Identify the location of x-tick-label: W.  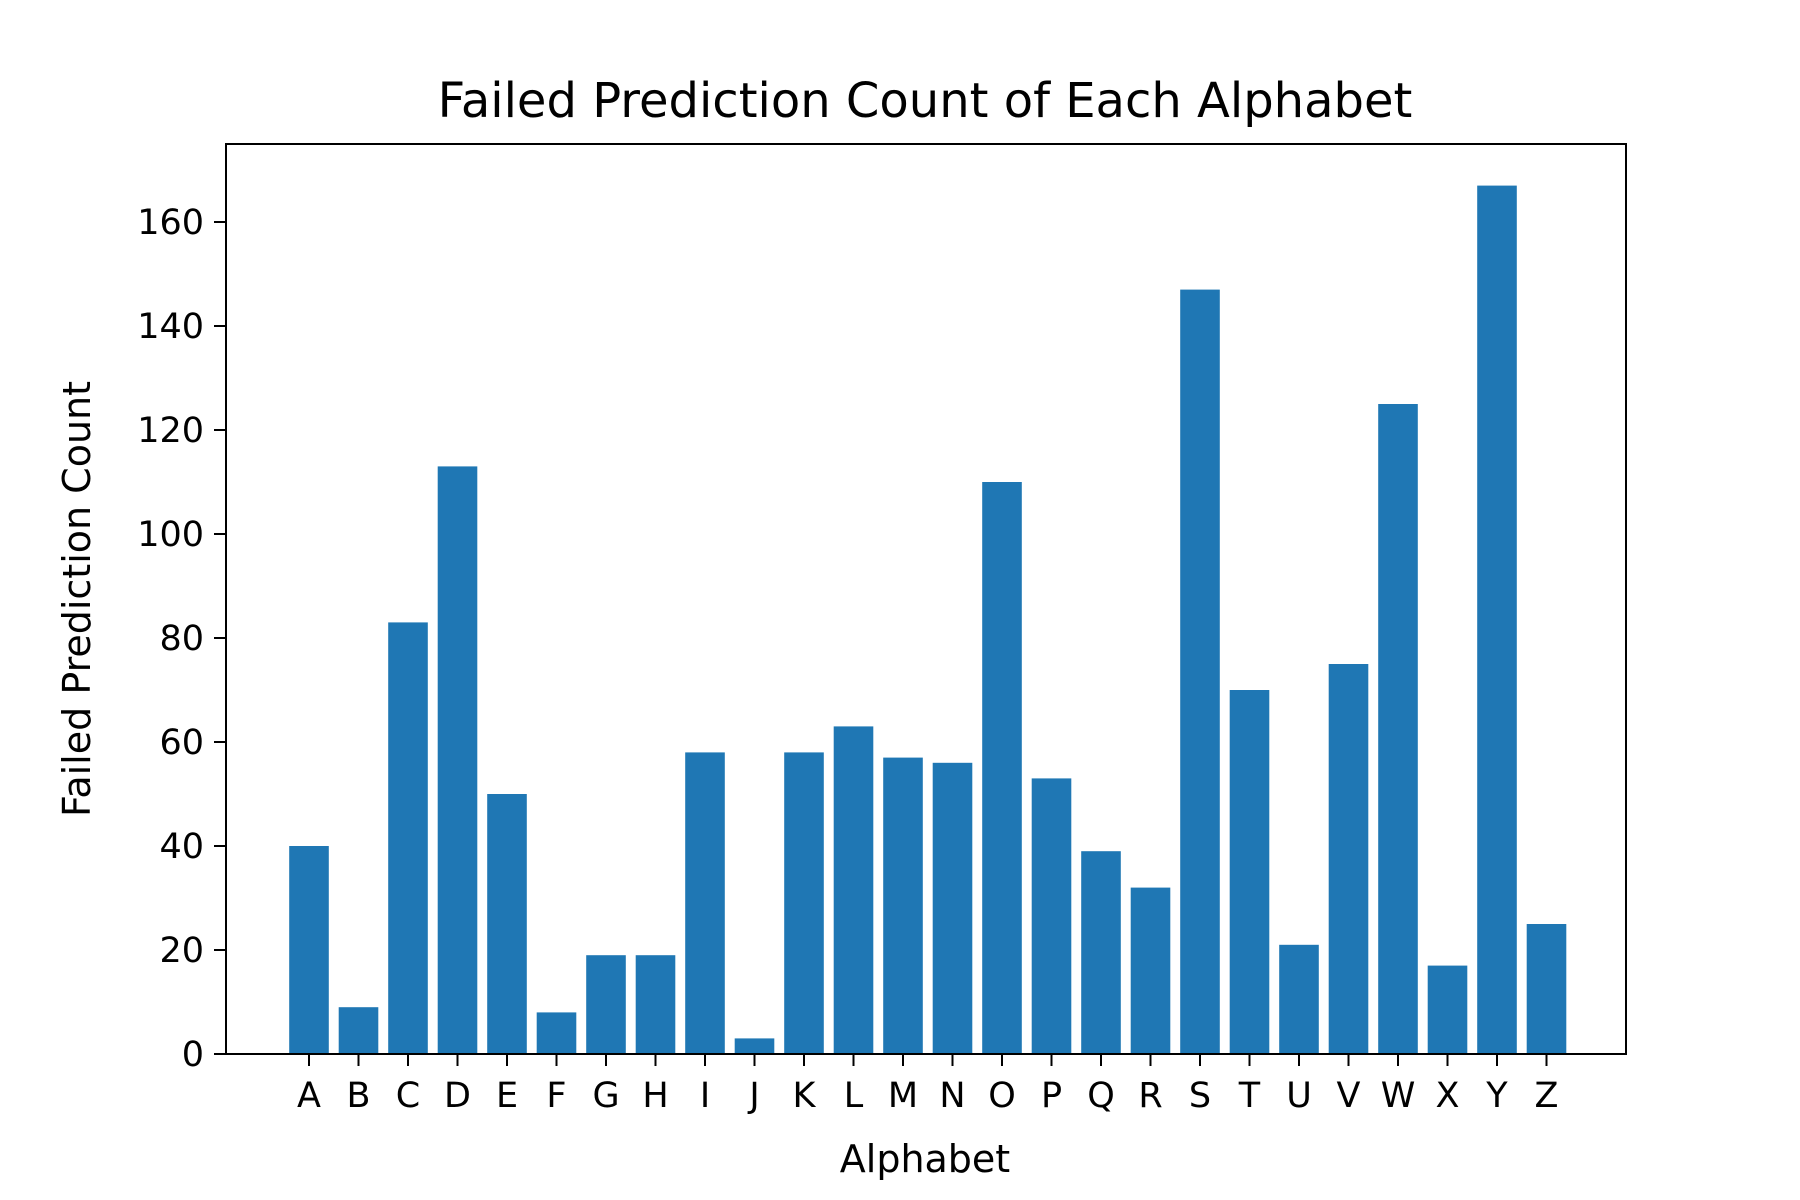
(1398, 1096).